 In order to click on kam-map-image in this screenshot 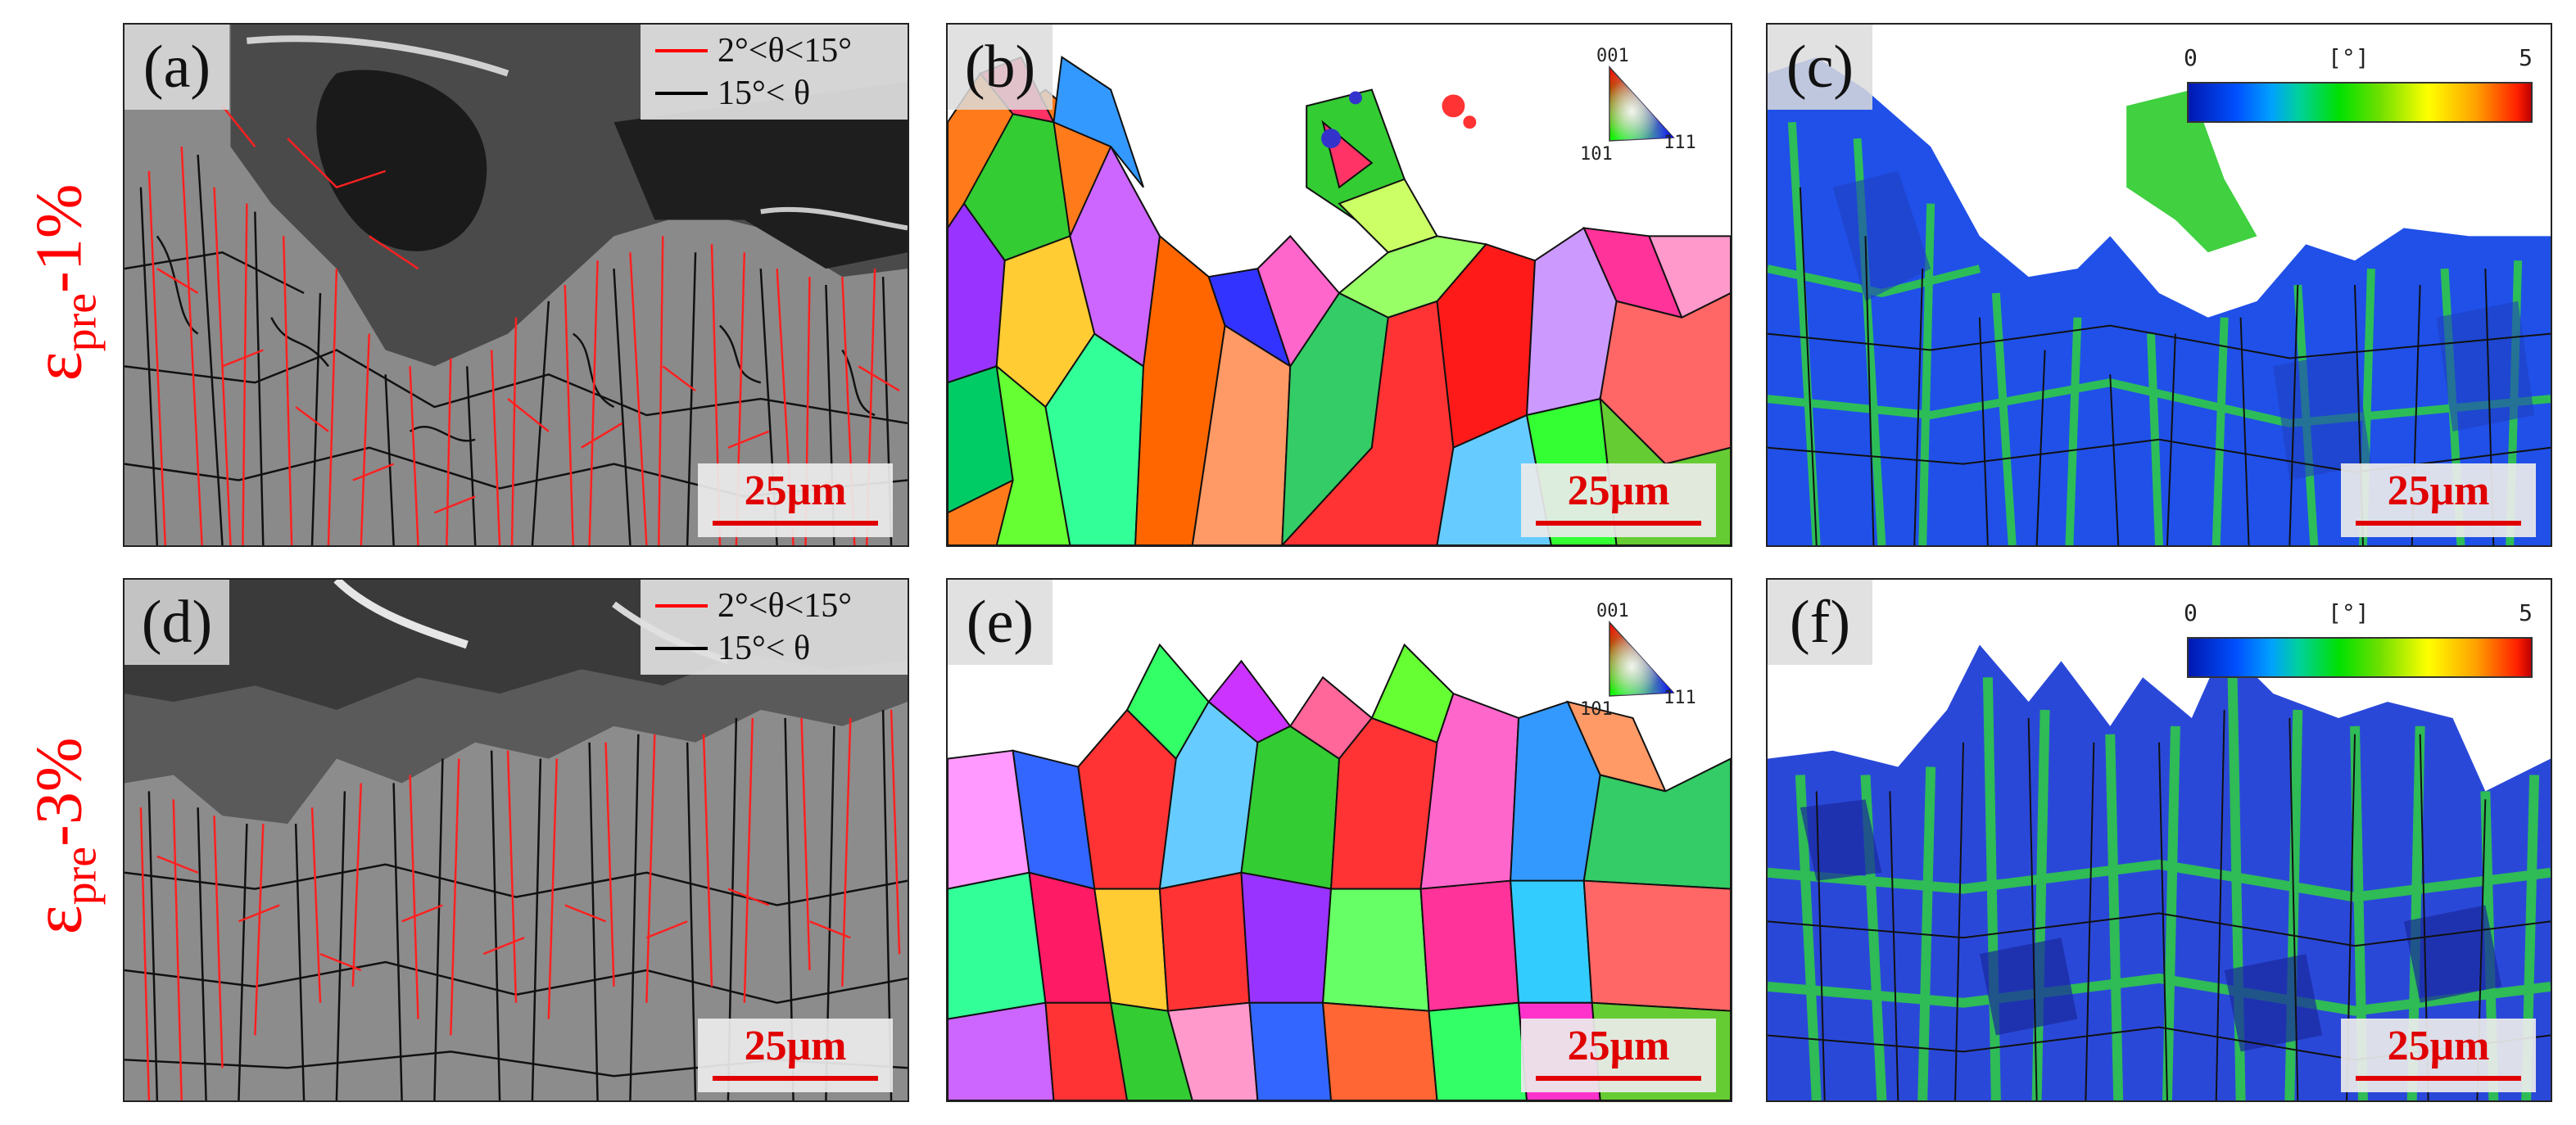, I will do `click(2159, 840)`.